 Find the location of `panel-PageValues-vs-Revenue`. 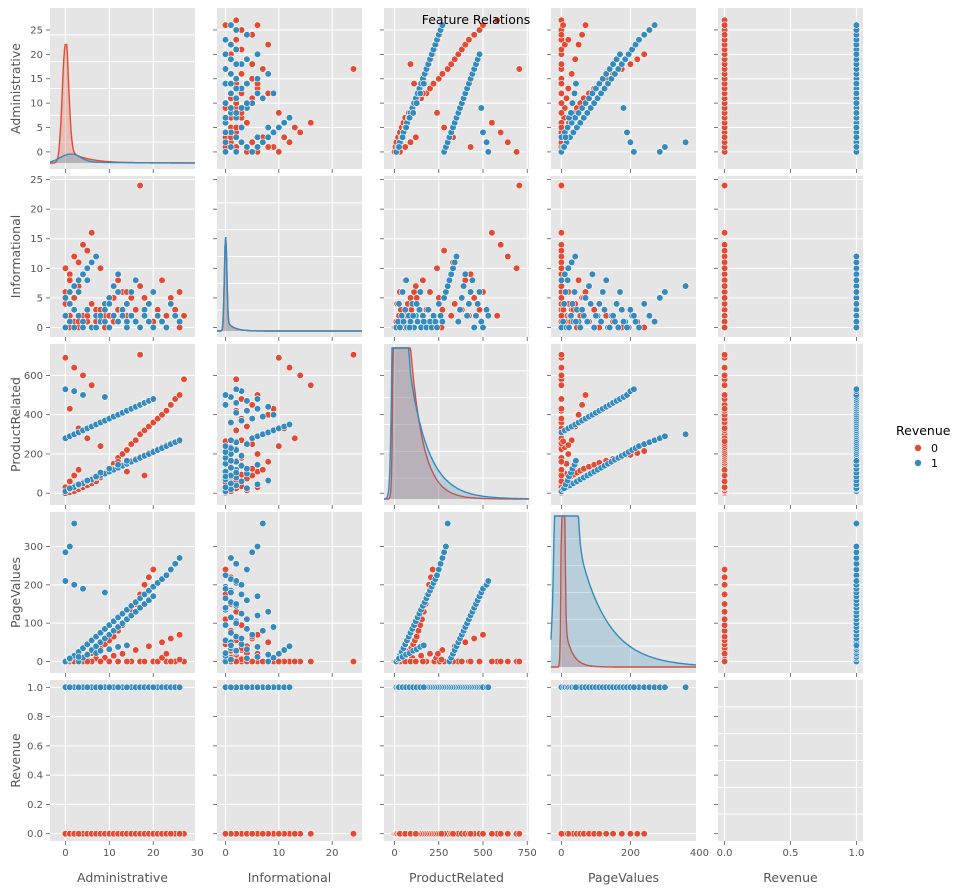

panel-PageValues-vs-Revenue is located at coordinates (788, 594).